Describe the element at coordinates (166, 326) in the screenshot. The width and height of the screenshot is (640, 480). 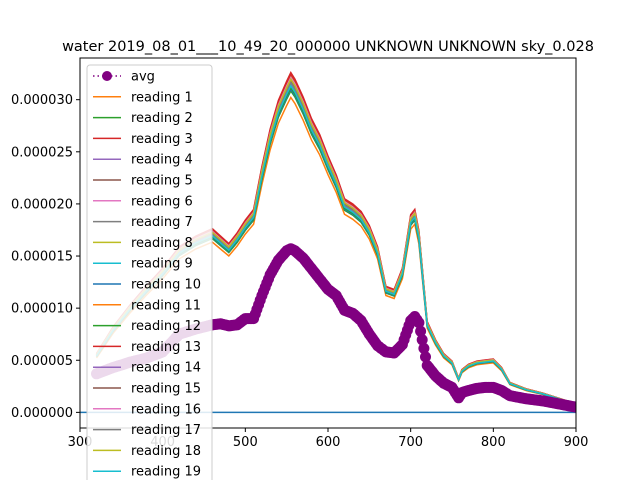
I see `legend-label: reading 12` at that location.